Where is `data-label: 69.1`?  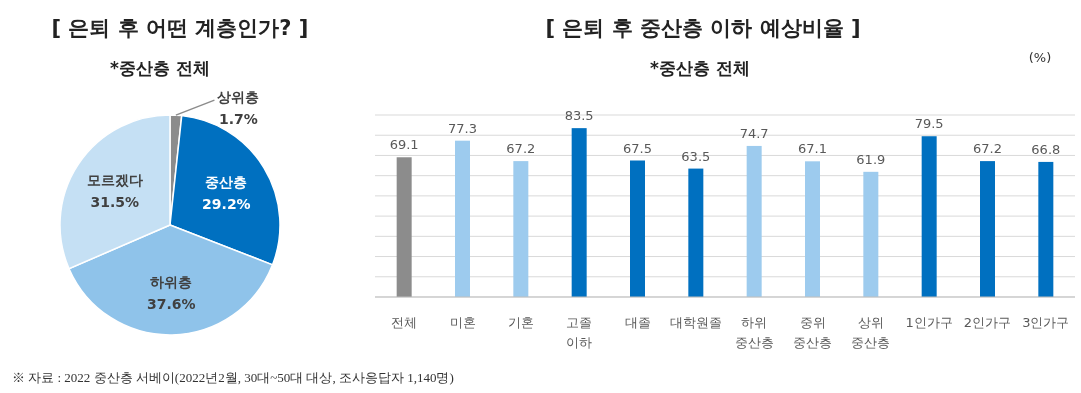
data-label: 69.1 is located at coordinates (404, 145).